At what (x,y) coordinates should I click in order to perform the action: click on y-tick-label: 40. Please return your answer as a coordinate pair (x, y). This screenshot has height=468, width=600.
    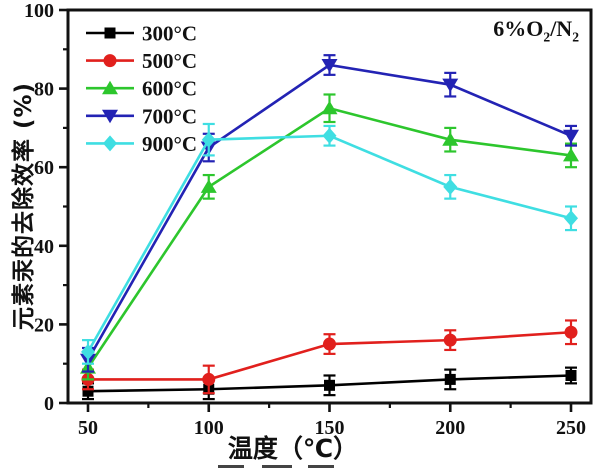
    Looking at the image, I should click on (44, 247).